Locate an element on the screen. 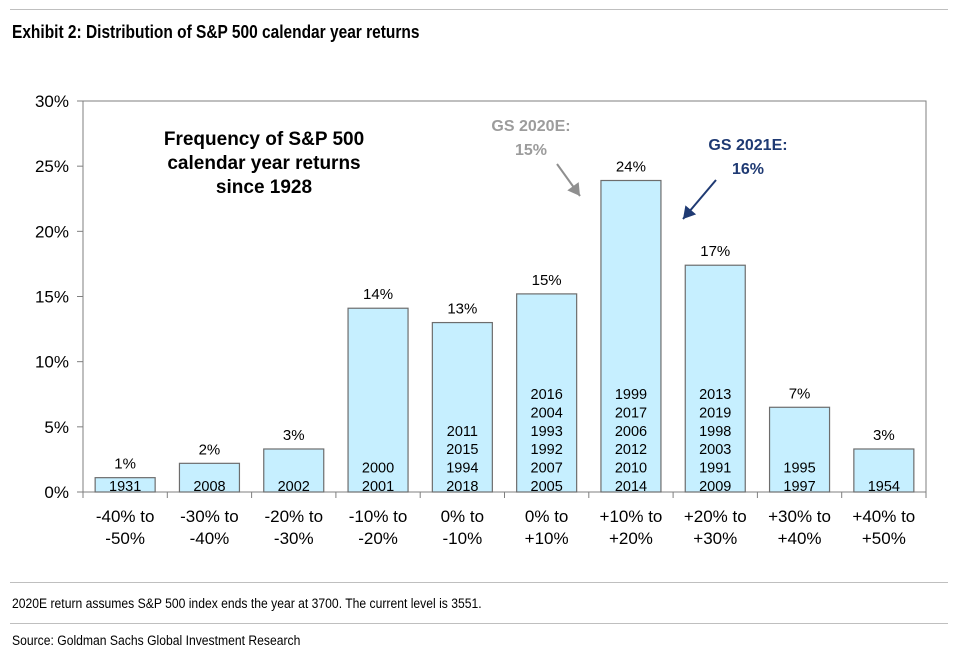  year-label: 2013 is located at coordinates (715, 395).